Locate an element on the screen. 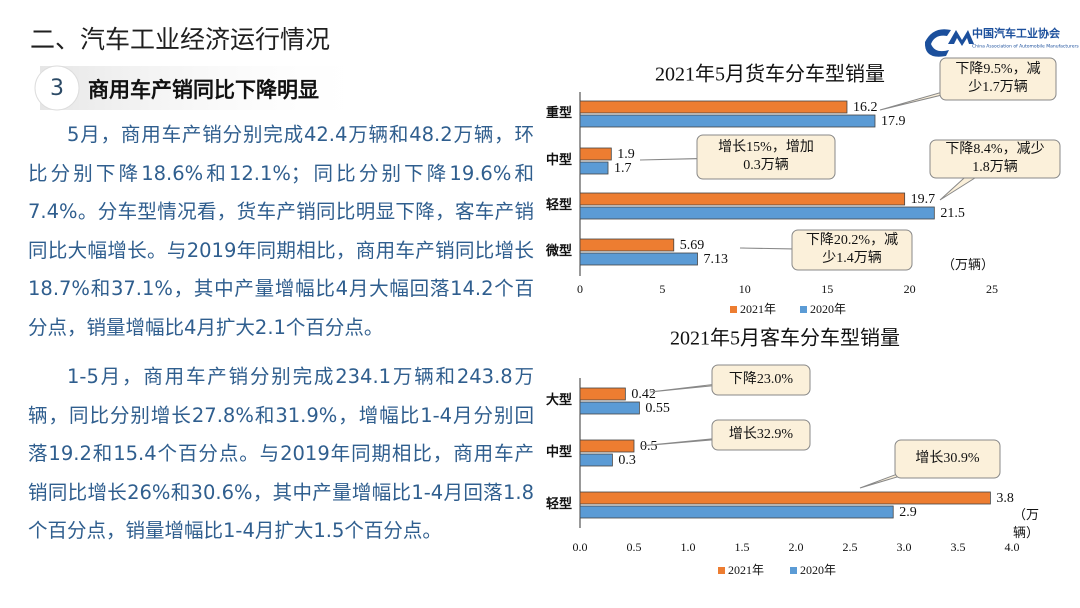 Image resolution: width=1080 pixels, height=608 pixels. callout-text: 增长32.9% is located at coordinates (761, 434).